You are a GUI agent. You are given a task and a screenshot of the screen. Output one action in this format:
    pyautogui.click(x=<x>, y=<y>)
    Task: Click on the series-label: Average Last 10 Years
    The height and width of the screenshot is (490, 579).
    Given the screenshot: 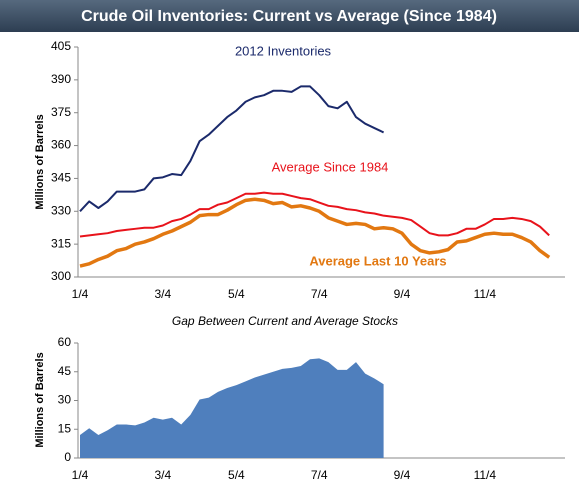 What is the action you would take?
    pyautogui.click(x=377, y=260)
    